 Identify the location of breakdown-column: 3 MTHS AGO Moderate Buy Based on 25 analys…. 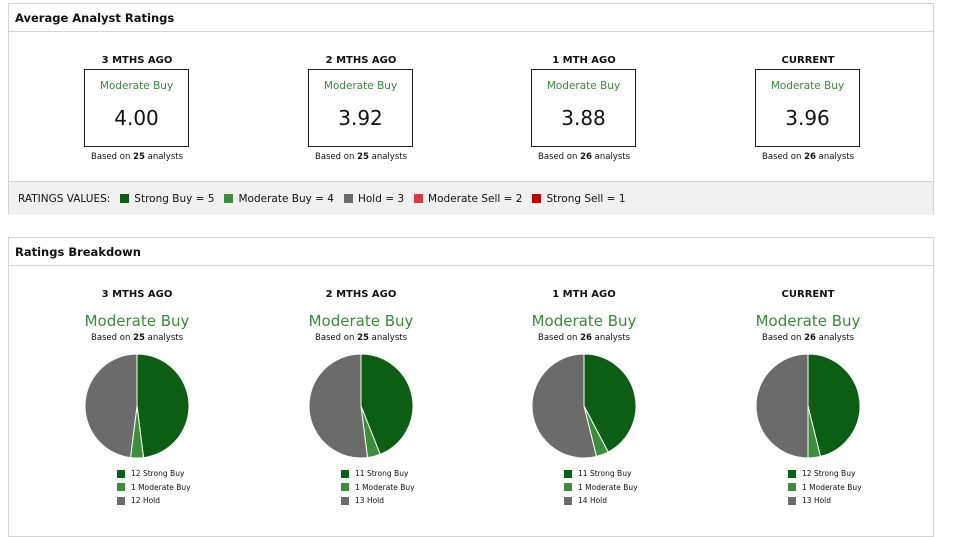
(137, 398).